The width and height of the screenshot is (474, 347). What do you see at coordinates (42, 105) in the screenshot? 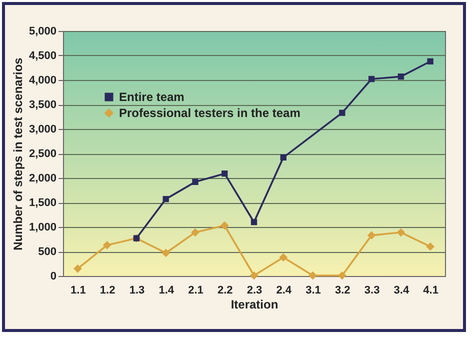
I see `y-tick-label: 3,500` at bounding box center [42, 105].